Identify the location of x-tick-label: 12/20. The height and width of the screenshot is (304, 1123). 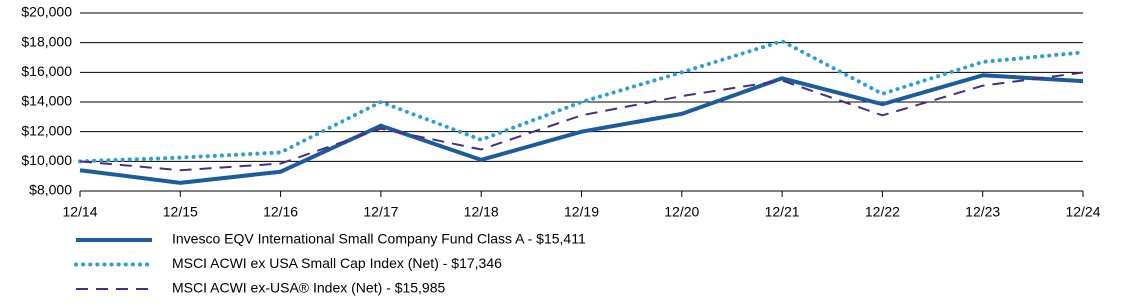
(681, 212).